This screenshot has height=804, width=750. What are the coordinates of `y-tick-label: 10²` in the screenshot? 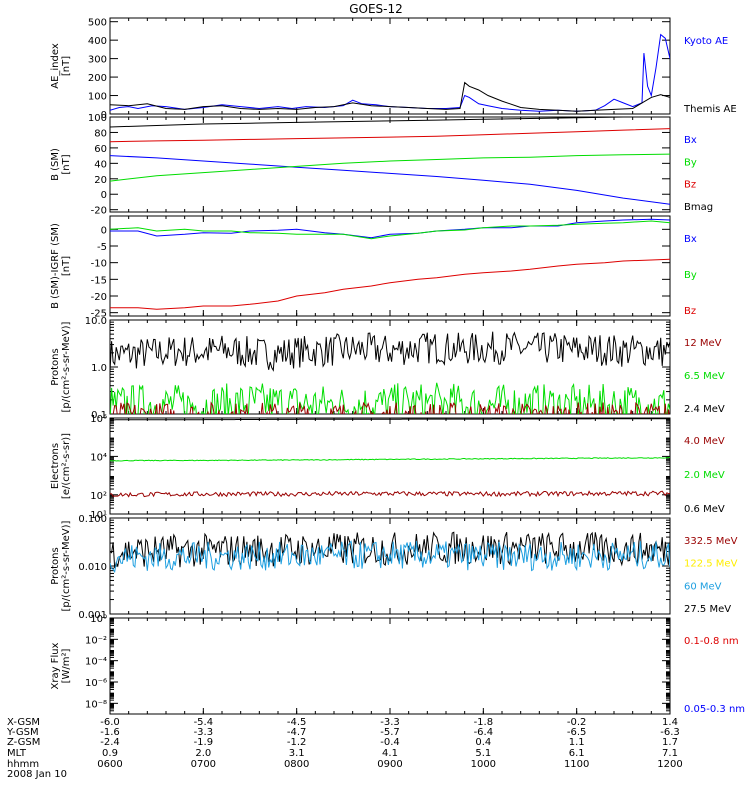 It's located at (98, 496).